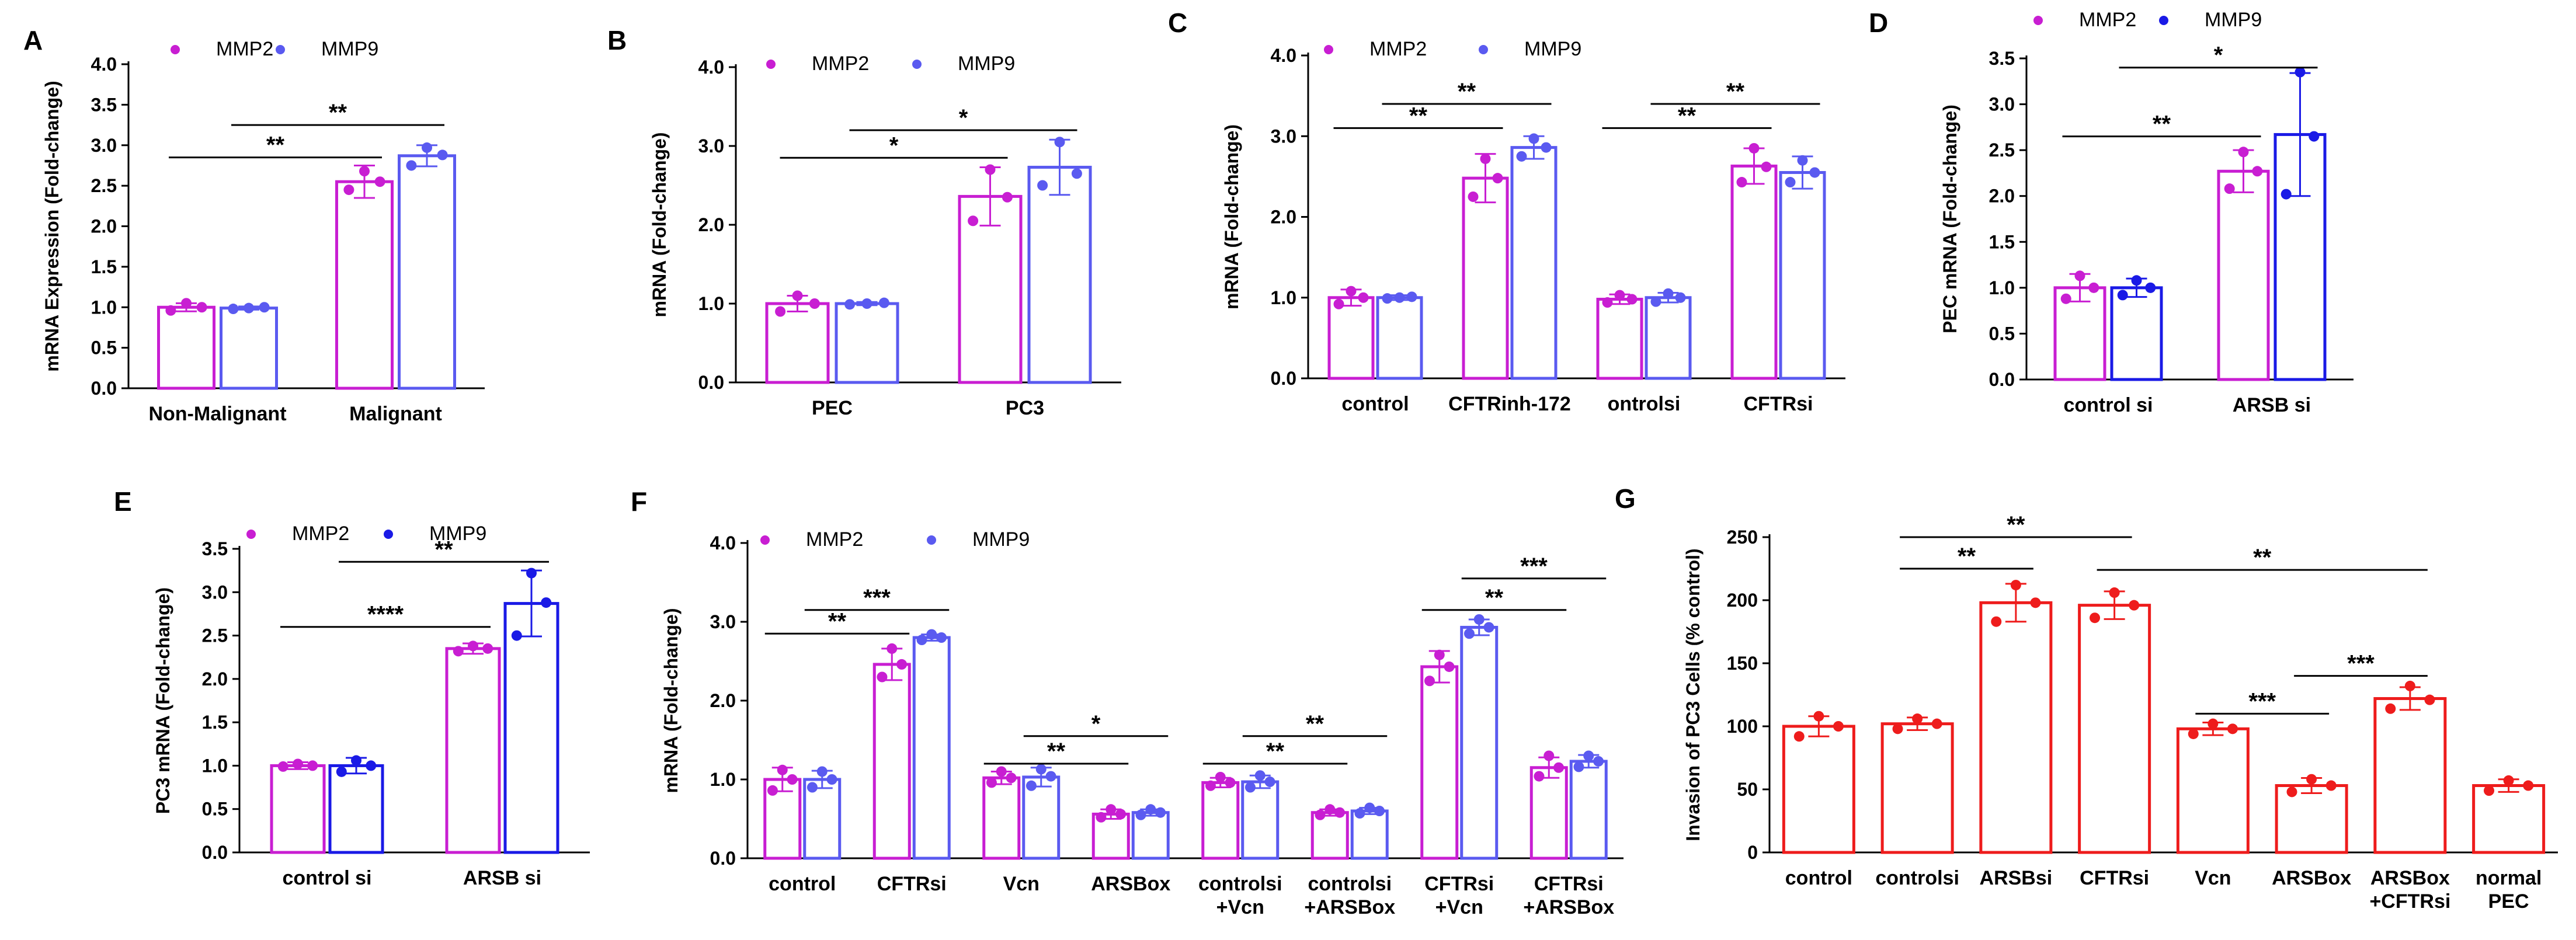  I want to click on significance-label: ***, so click(2262, 701).